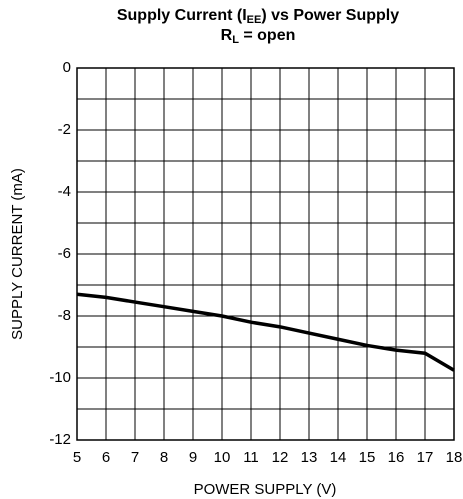  Describe the element at coordinates (265, 332) in the screenshot. I see `data-line` at that location.